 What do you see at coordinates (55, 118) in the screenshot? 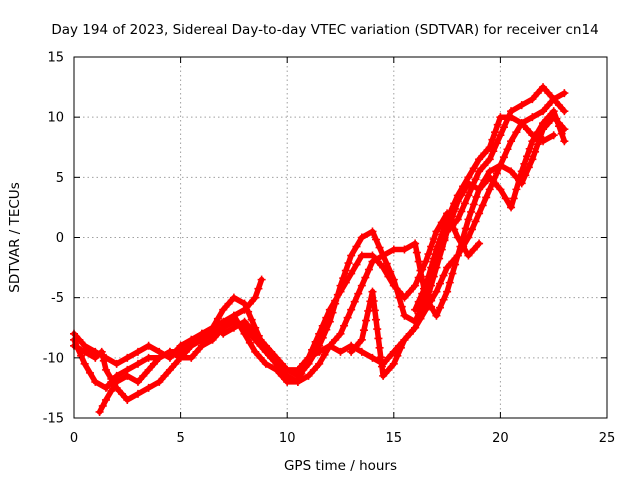
I see `y-tick-label: 10` at bounding box center [55, 118].